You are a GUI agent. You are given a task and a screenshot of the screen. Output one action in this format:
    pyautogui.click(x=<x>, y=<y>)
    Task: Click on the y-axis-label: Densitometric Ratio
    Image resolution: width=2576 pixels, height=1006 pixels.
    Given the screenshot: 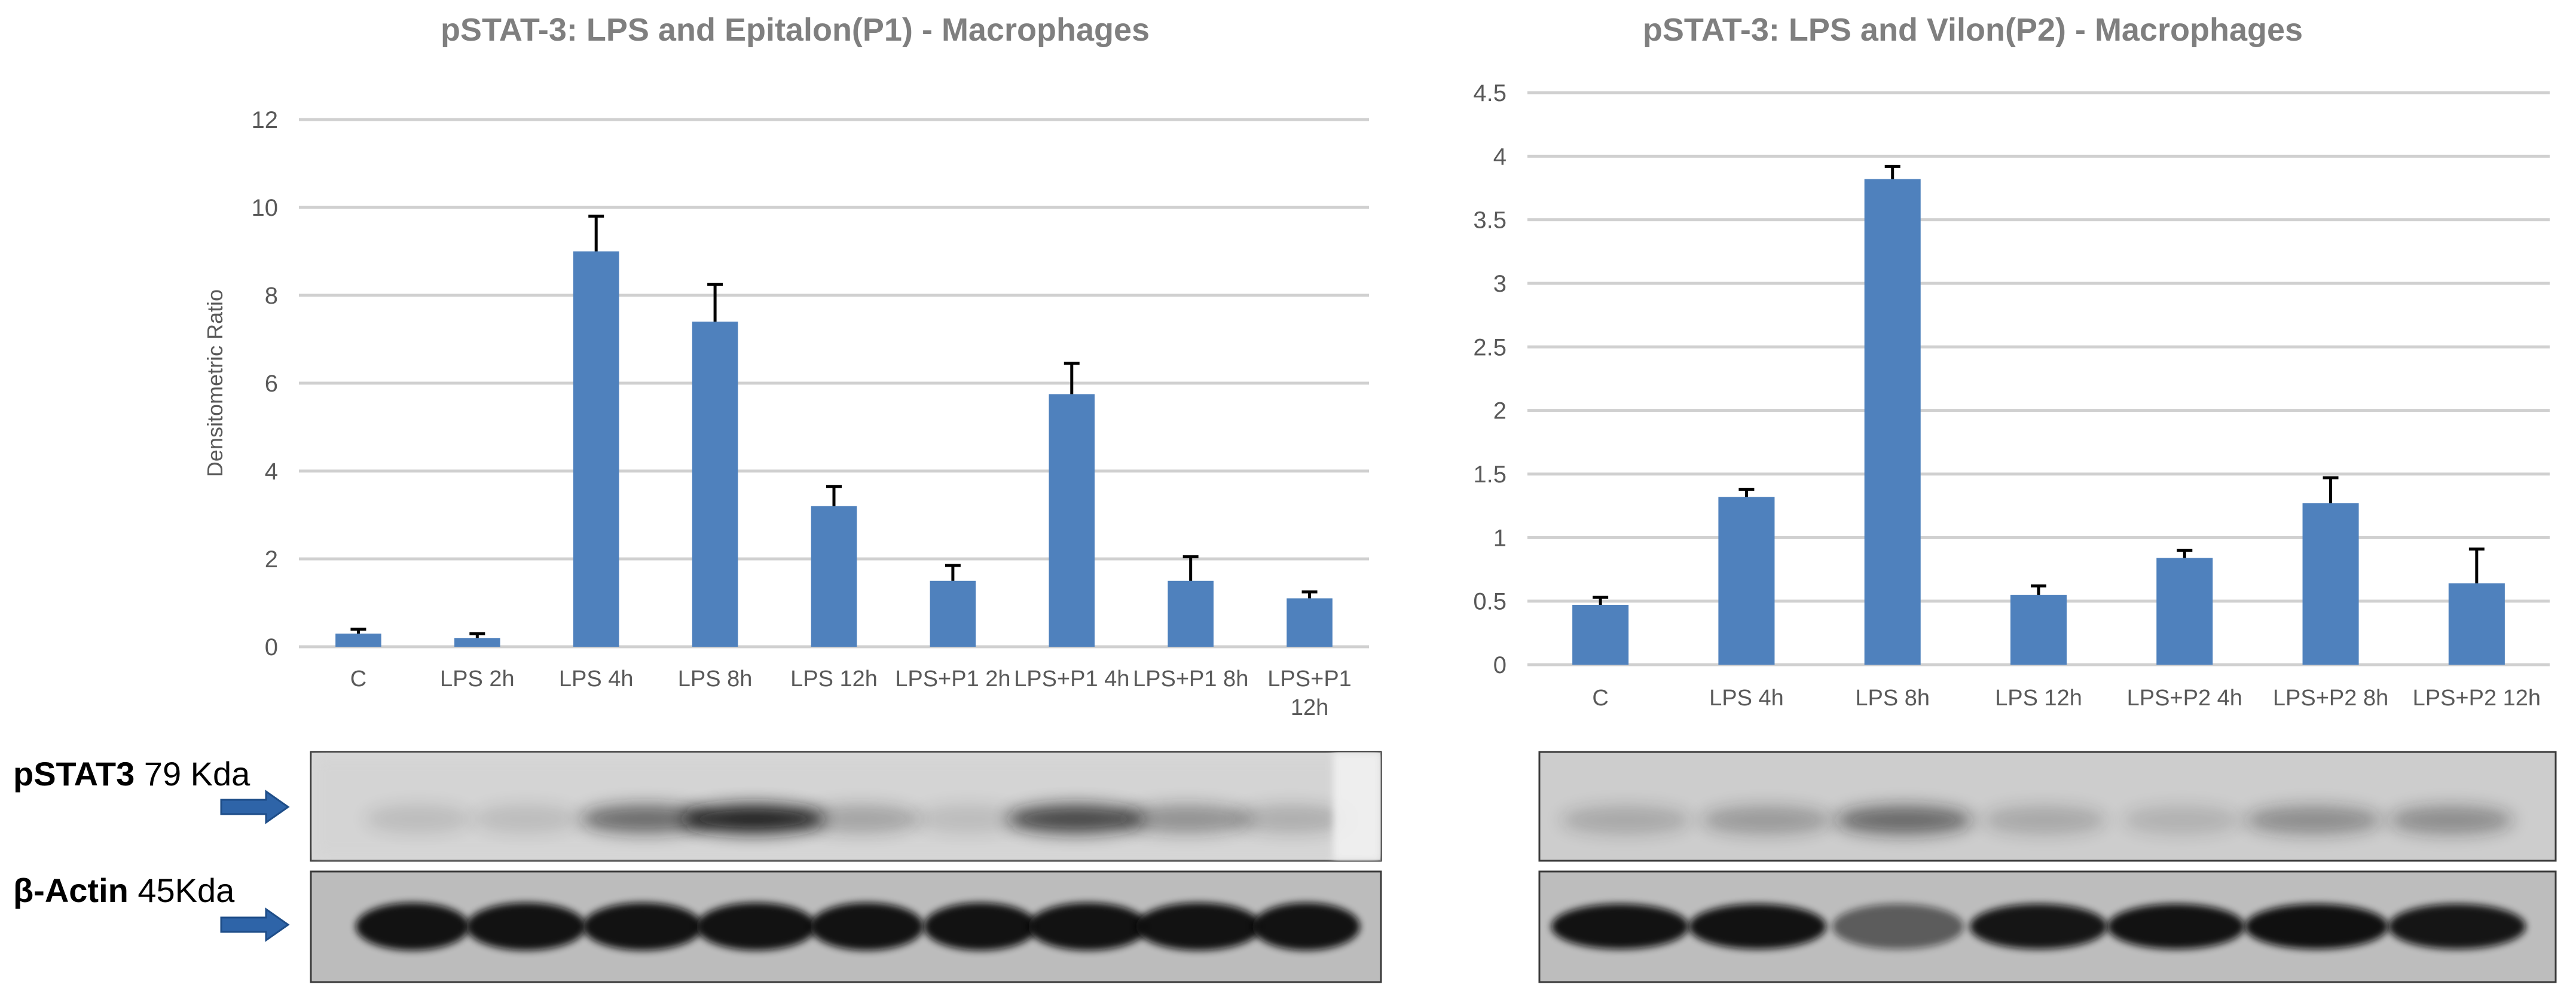 What is the action you would take?
    pyautogui.click(x=215, y=383)
    